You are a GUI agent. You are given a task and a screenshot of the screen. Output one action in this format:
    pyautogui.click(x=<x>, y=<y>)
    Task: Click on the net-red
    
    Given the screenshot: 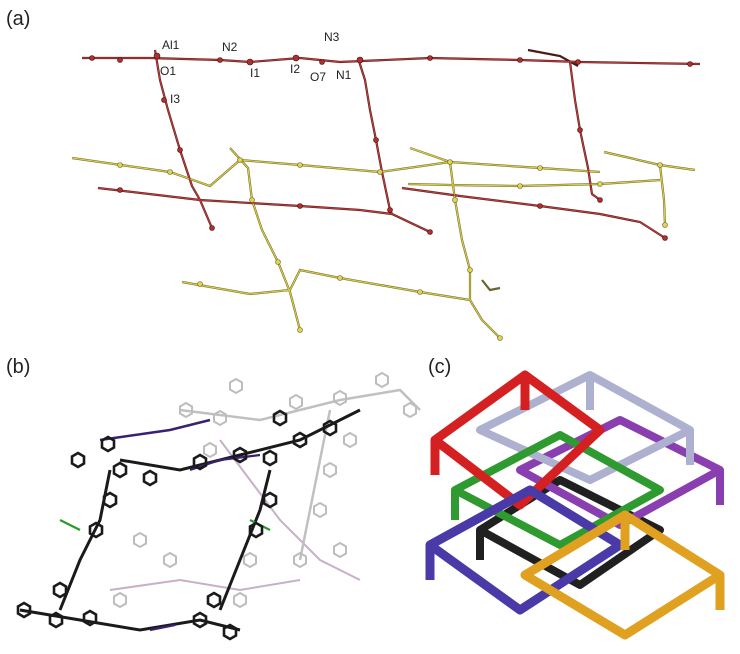 What is the action you would take?
    pyautogui.click(x=517, y=440)
    